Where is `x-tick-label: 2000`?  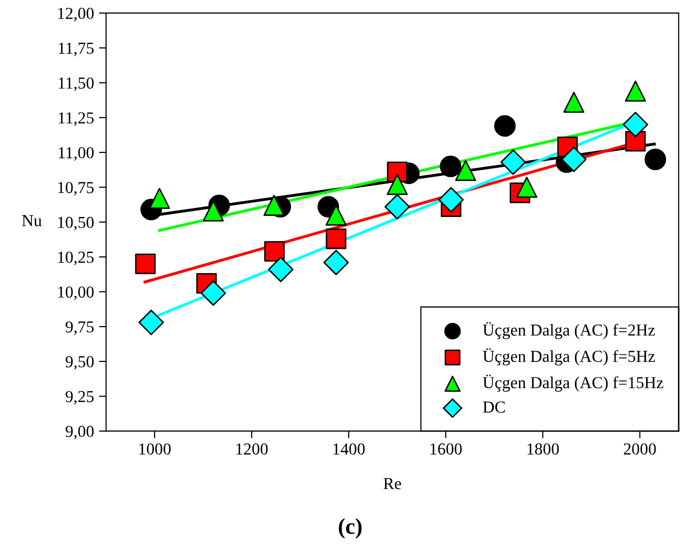 x-tick-label: 2000 is located at coordinates (640, 449).